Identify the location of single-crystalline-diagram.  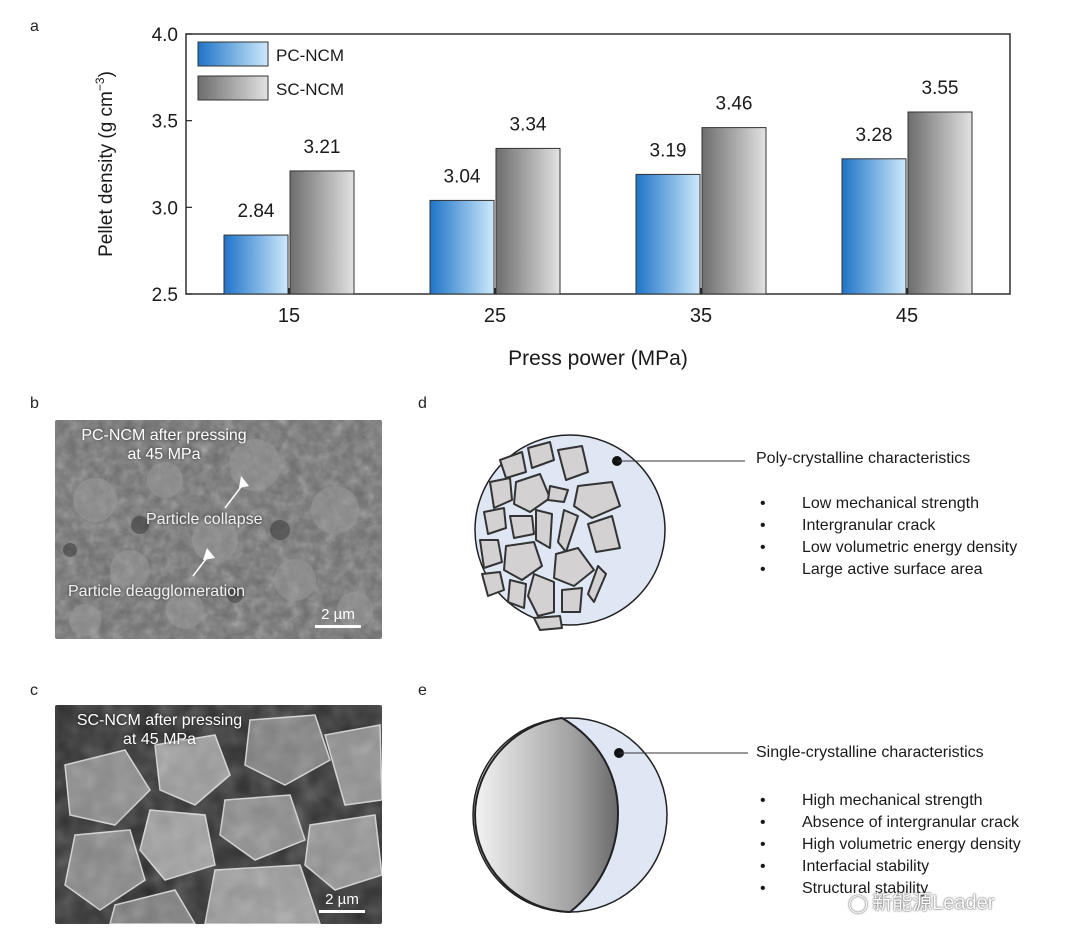
(610, 815).